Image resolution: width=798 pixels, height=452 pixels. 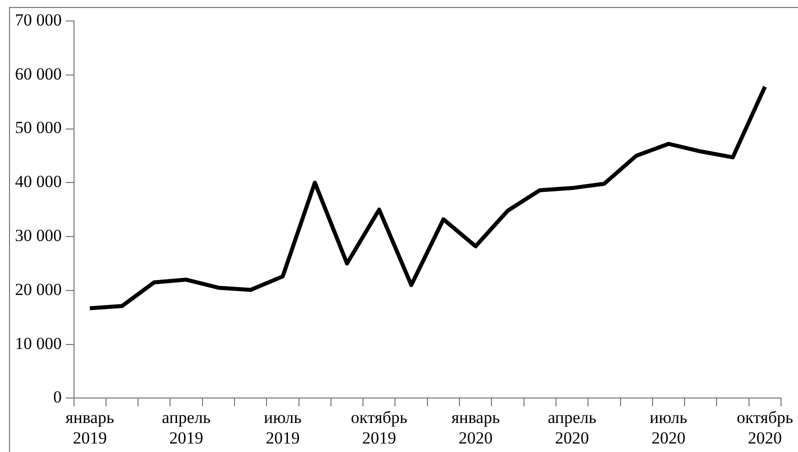 What do you see at coordinates (765, 428) in the screenshot?
I see `x-tick-label: октябрь 2020` at bounding box center [765, 428].